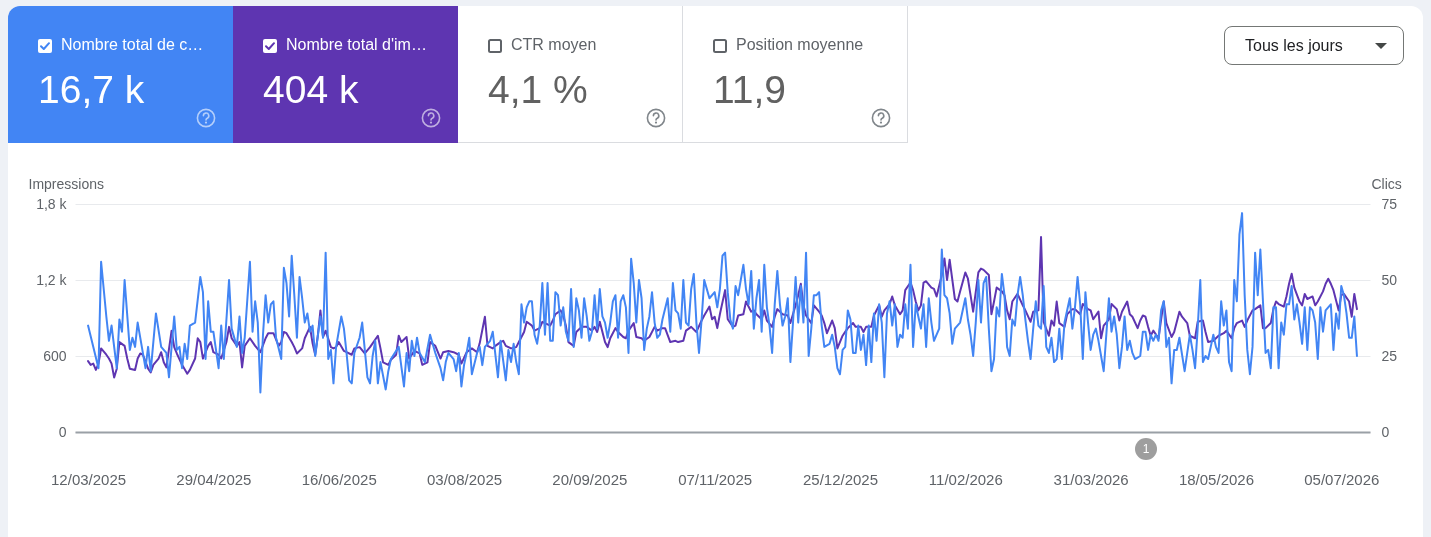 Image resolution: width=1431 pixels, height=537 pixels. I want to click on y-tick-label: 0, so click(62, 431).